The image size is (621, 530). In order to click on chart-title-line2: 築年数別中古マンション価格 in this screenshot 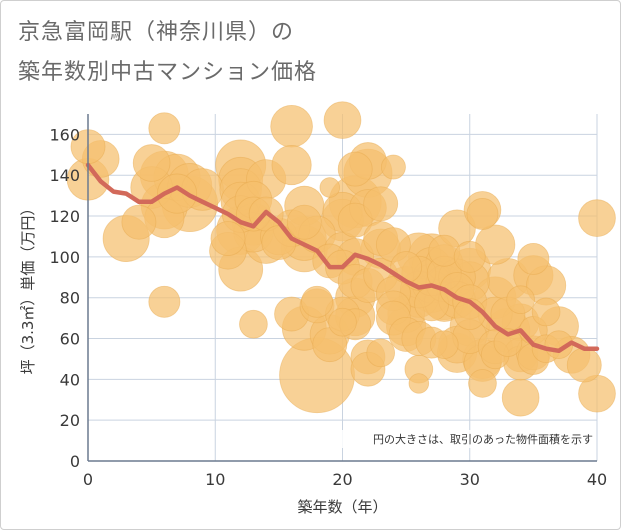, I will do `click(168, 72)`.